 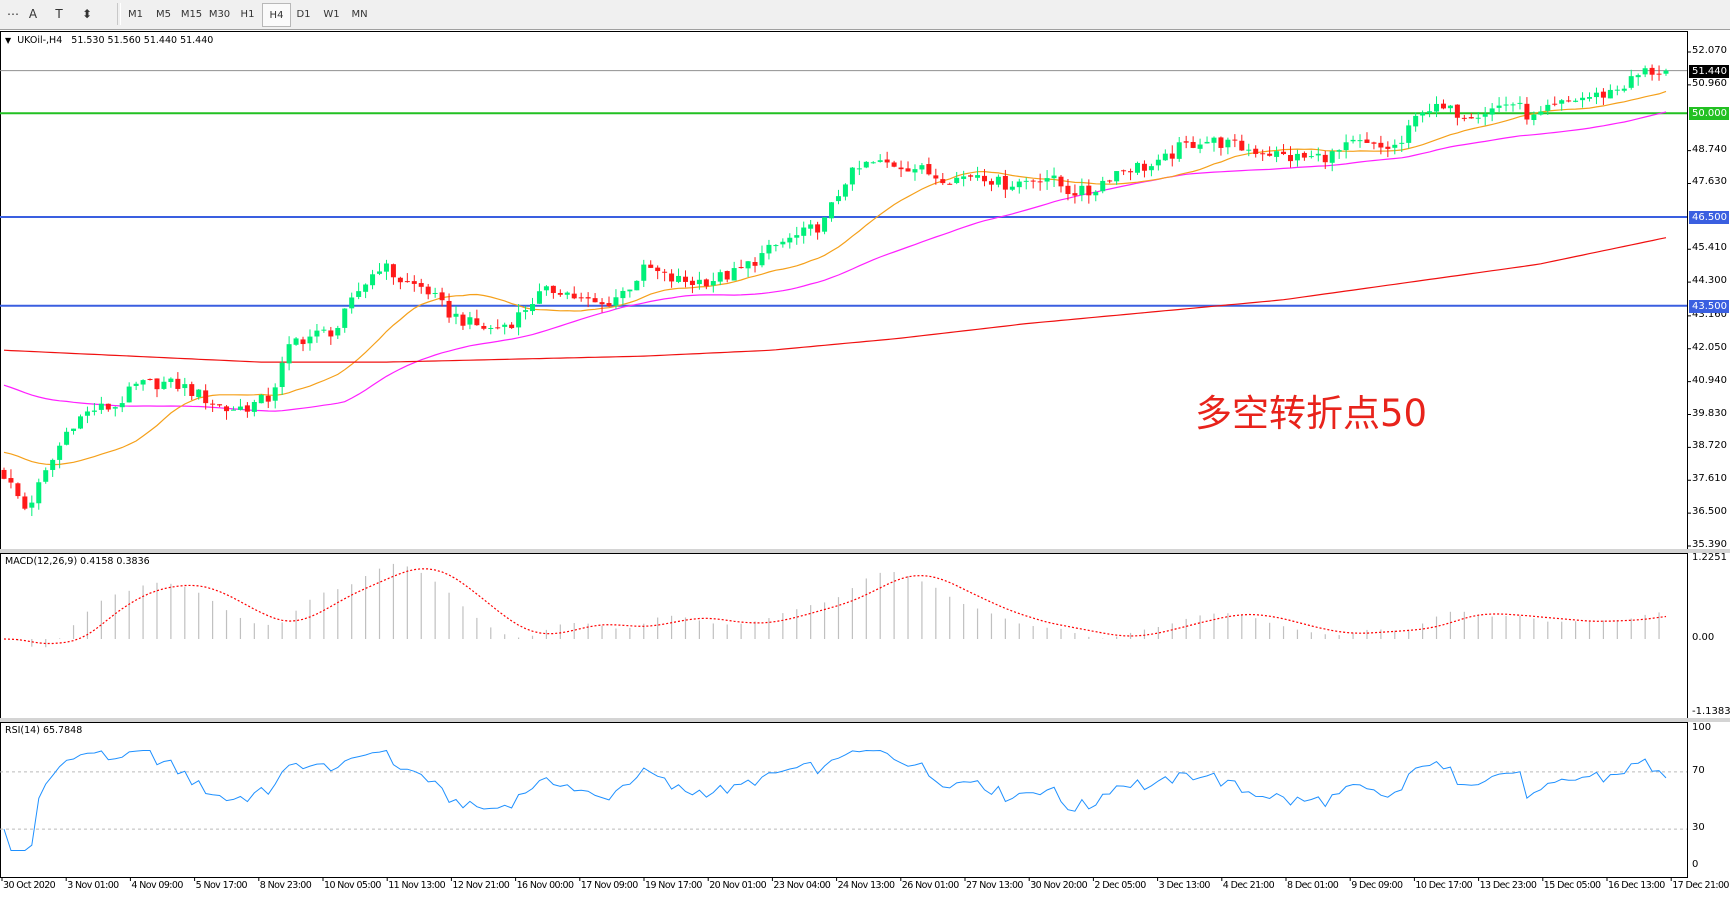 I want to click on time-axis-label: 19 Nov 17:00, so click(x=673, y=885).